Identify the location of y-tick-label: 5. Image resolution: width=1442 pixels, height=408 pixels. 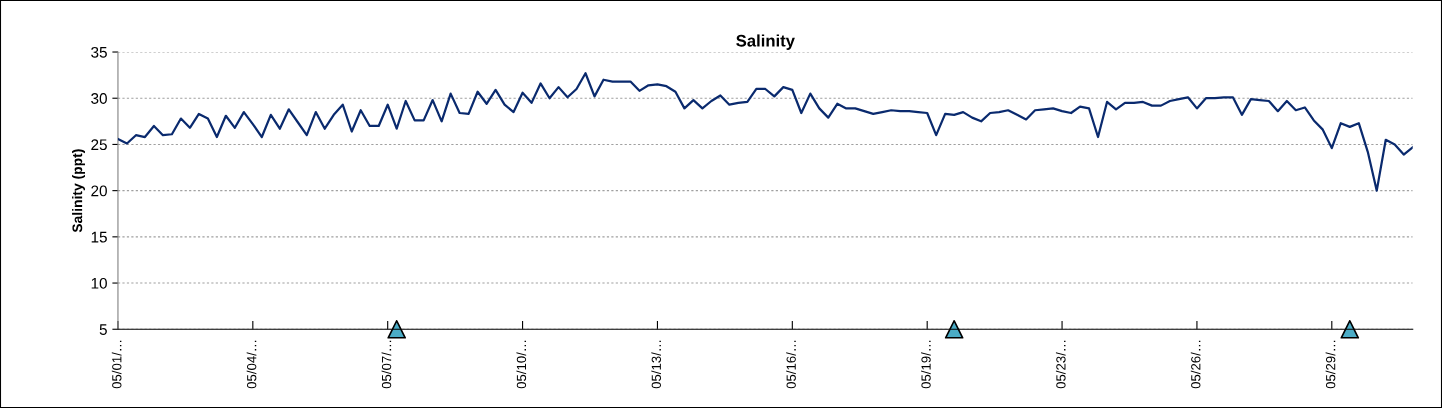
(103, 329).